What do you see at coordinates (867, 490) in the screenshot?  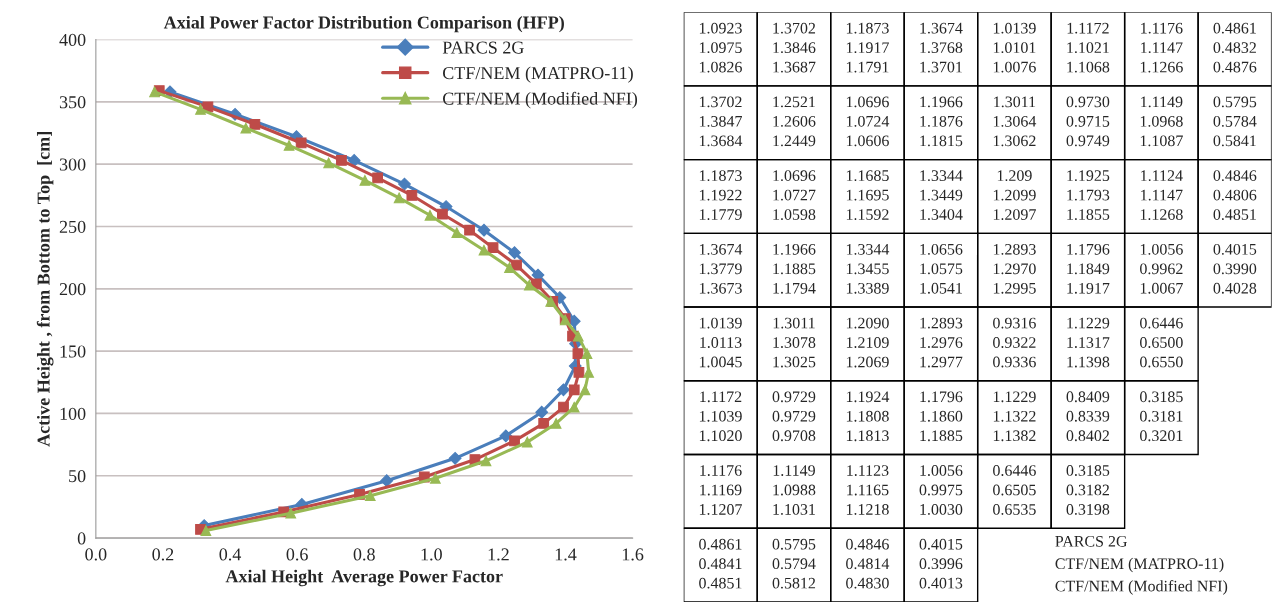 I see `text: 1.1123 1.1165 1.1218` at bounding box center [867, 490].